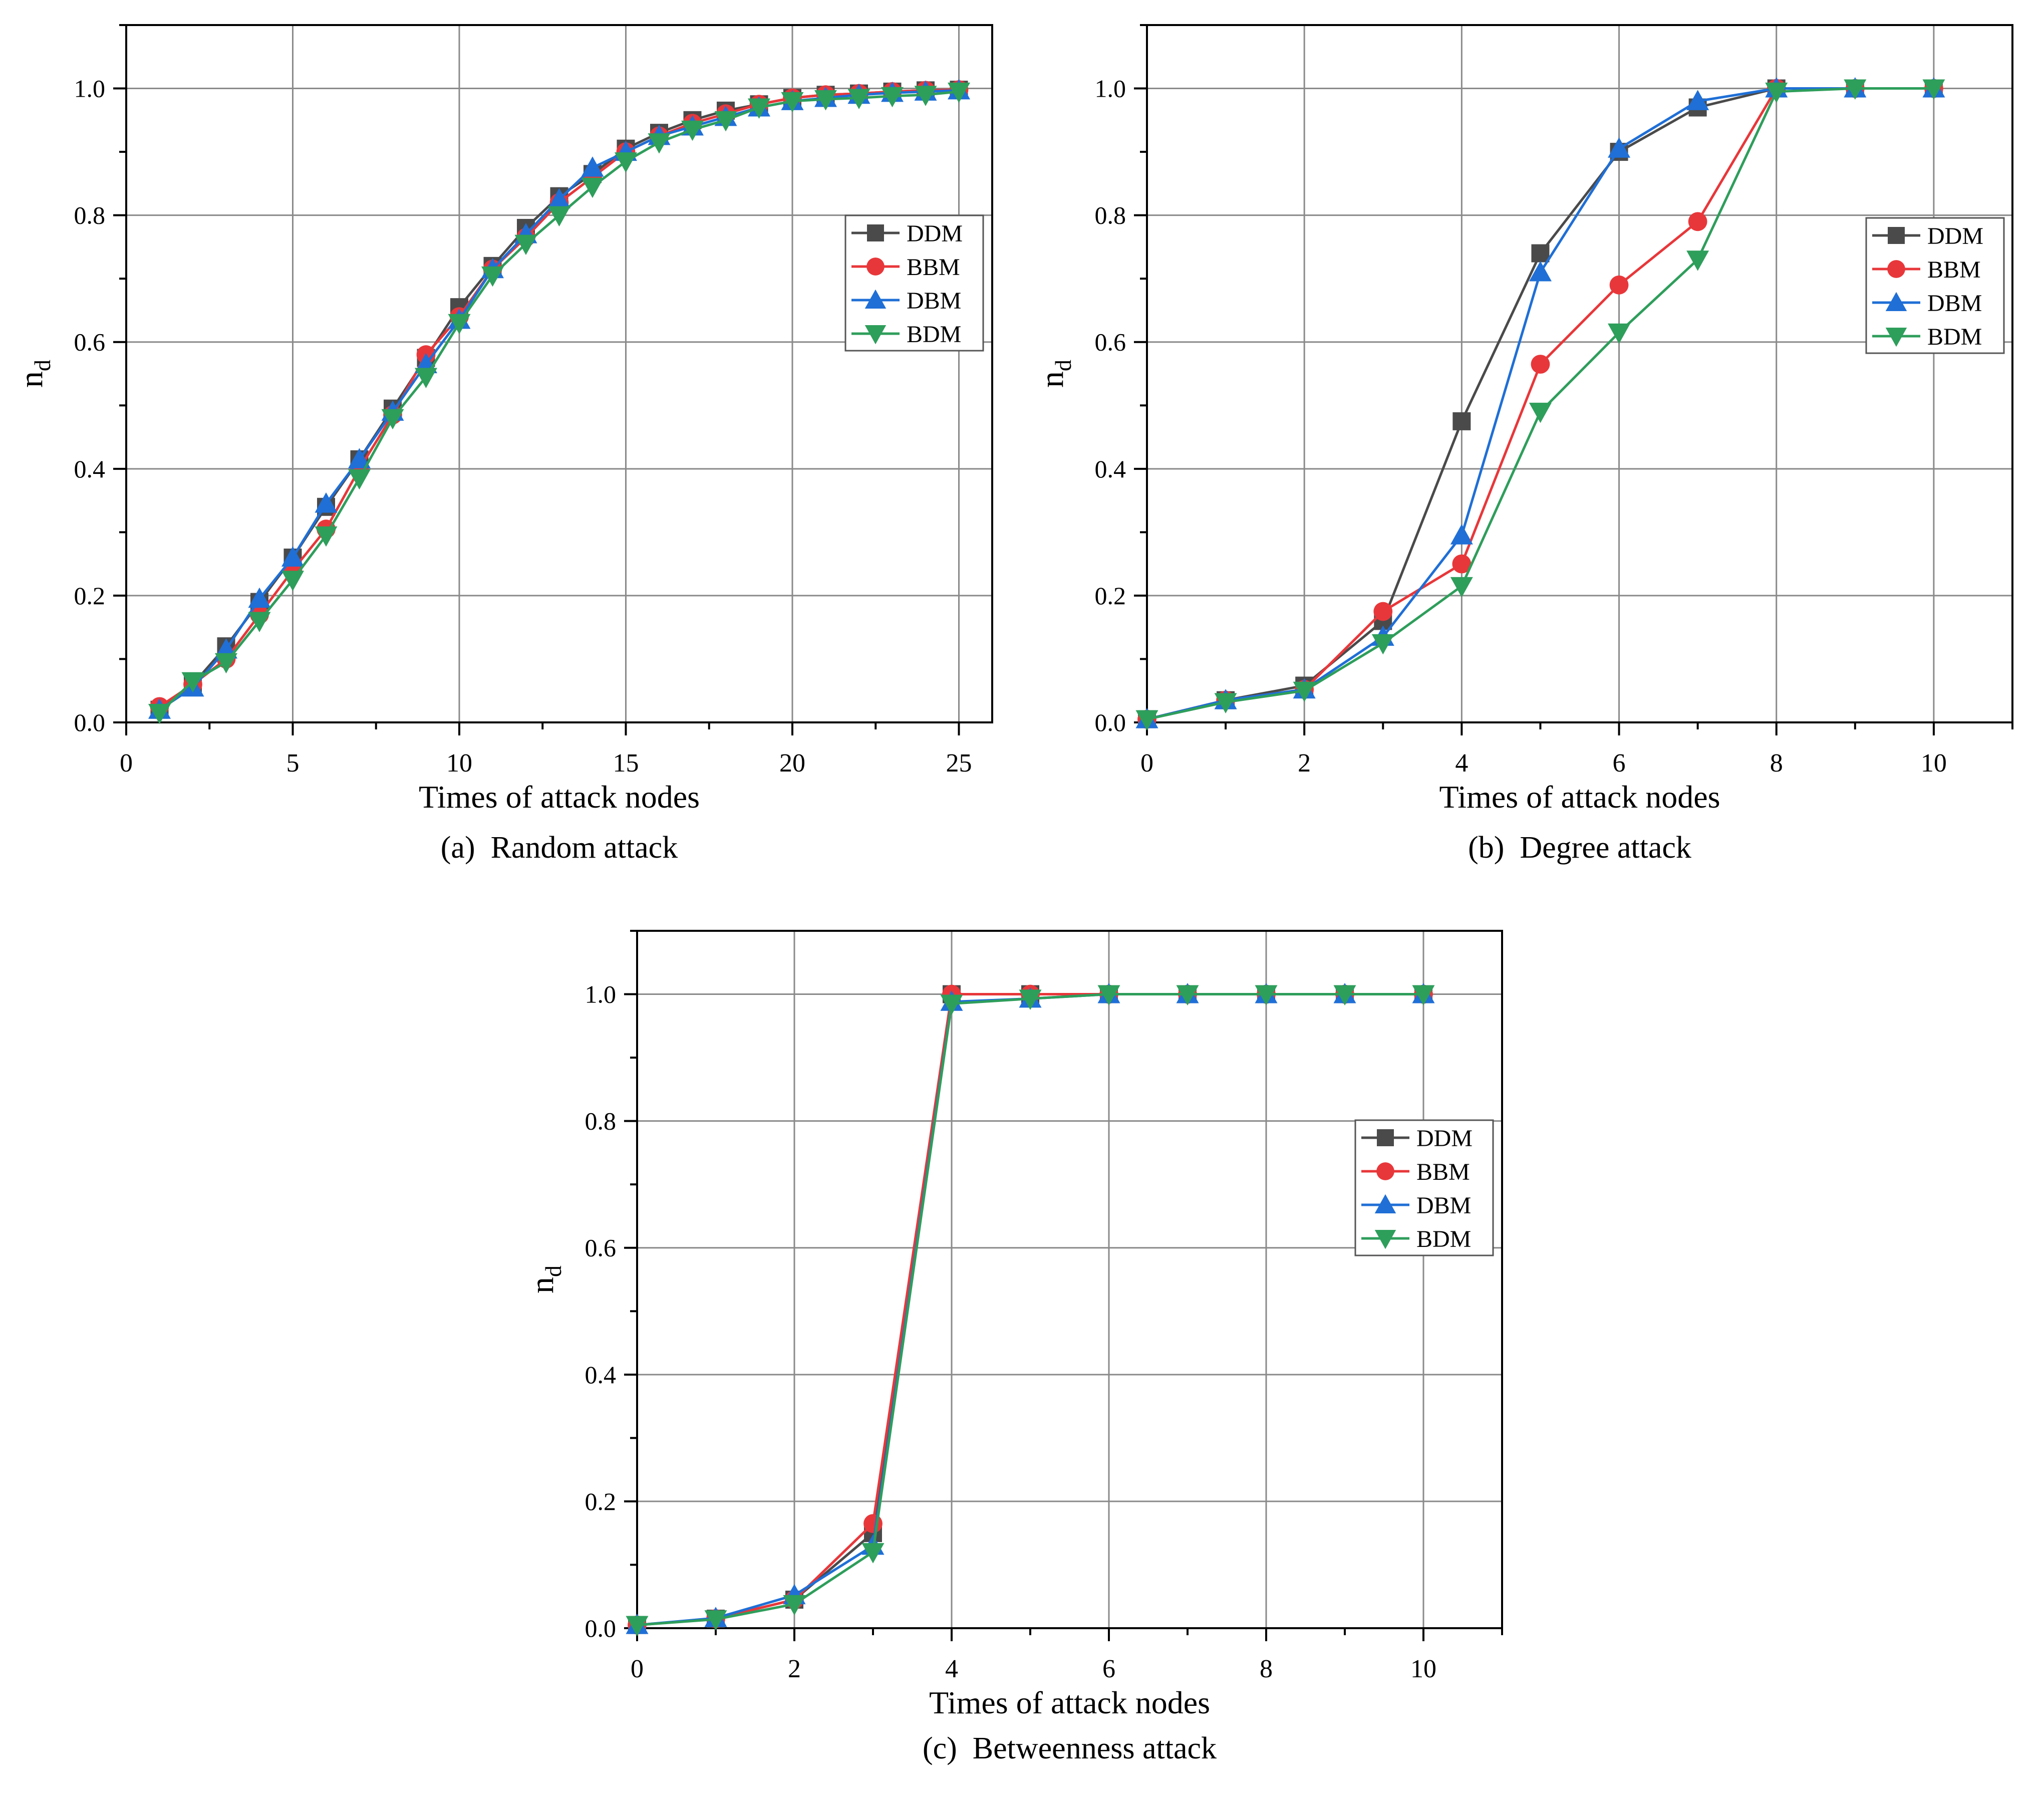 The image size is (2044, 1793). Describe the element at coordinates (1304, 763) in the screenshot. I see `x-tick-label: 2` at that location.